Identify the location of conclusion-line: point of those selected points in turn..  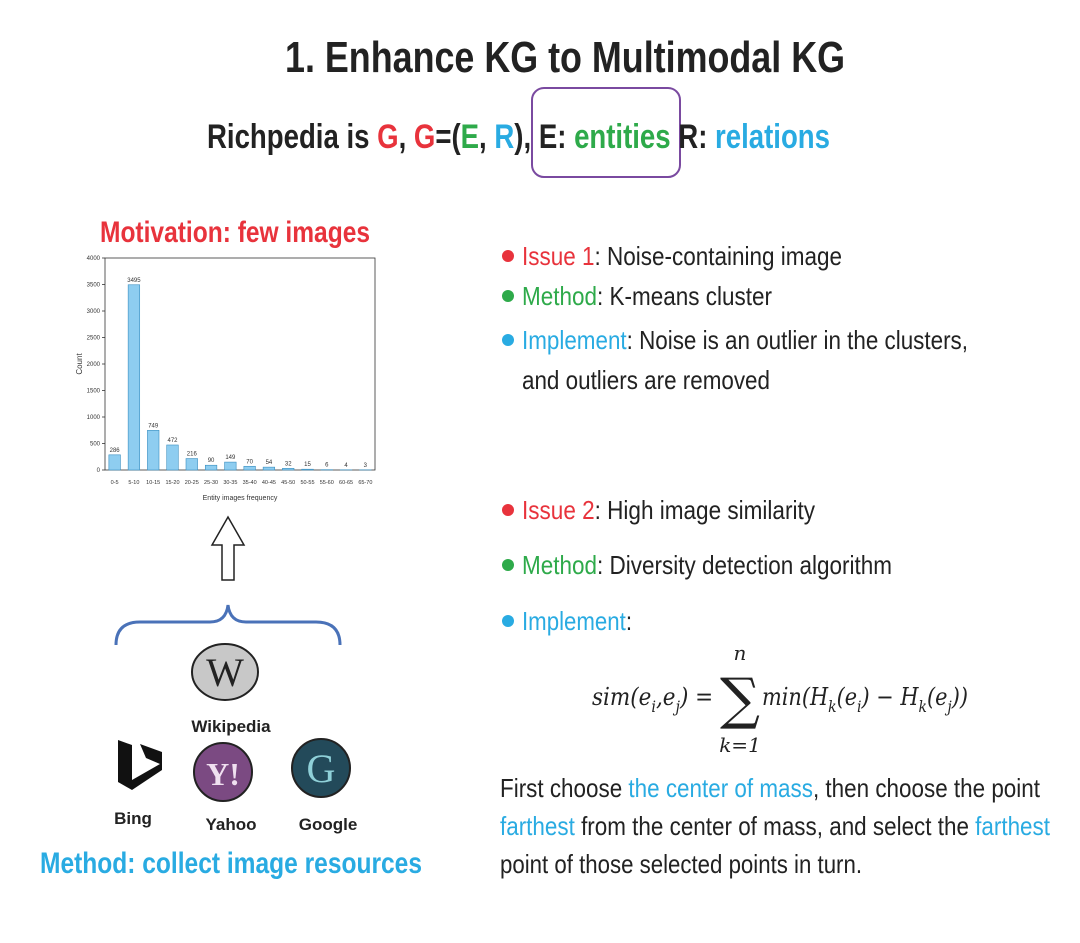
(681, 864).